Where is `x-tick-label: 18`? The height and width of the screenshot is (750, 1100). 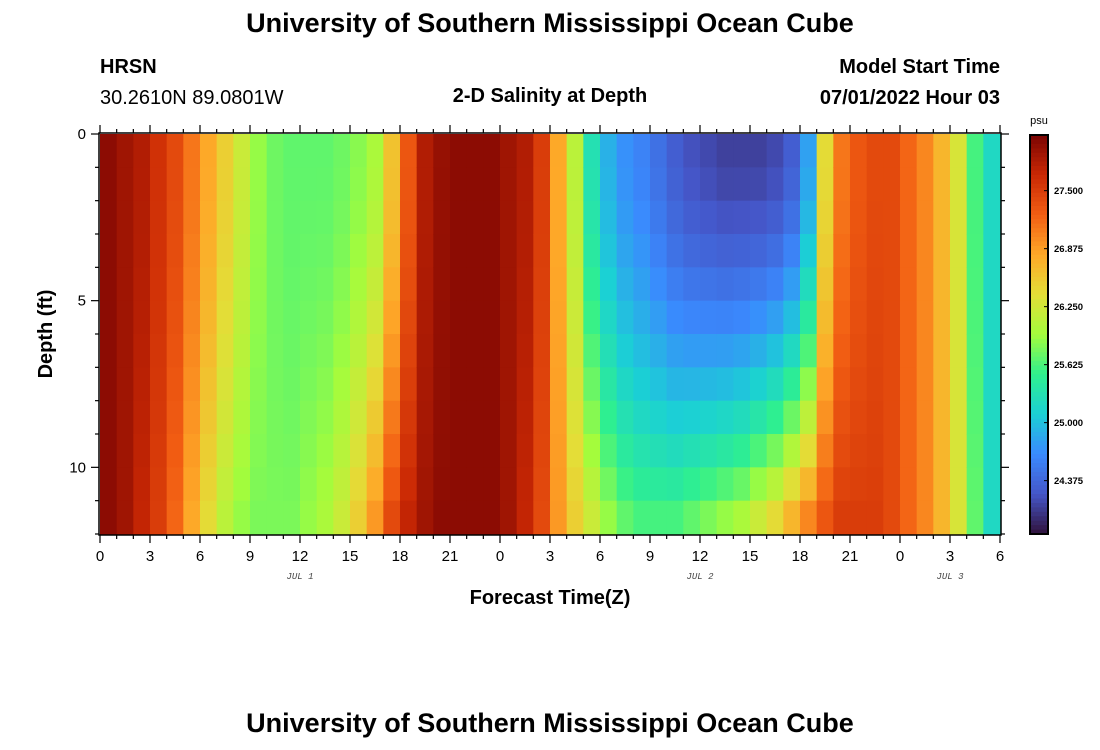
x-tick-label: 18 is located at coordinates (800, 556).